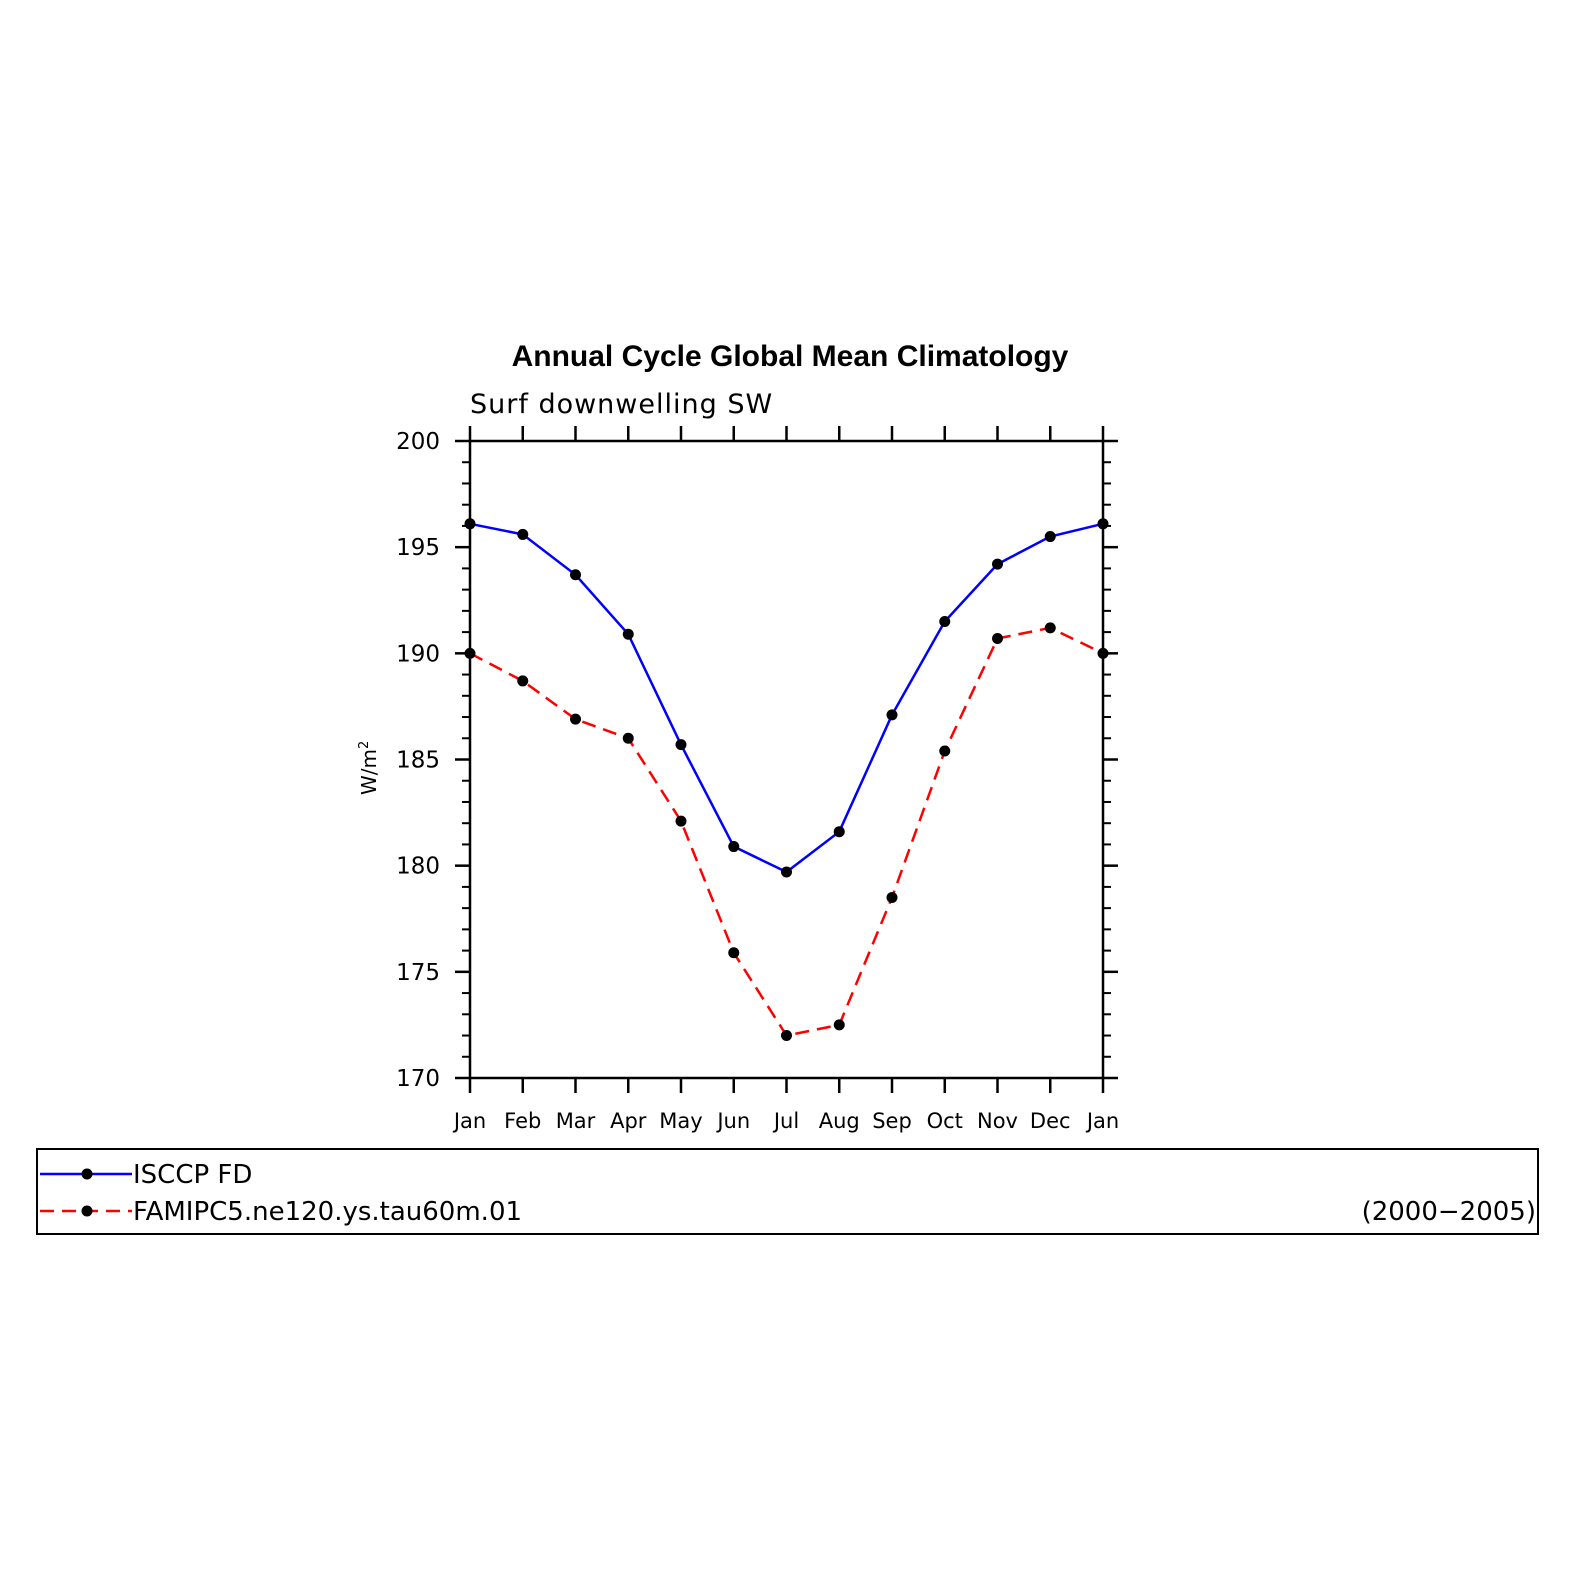  I want to click on legend-box, so click(787, 1191).